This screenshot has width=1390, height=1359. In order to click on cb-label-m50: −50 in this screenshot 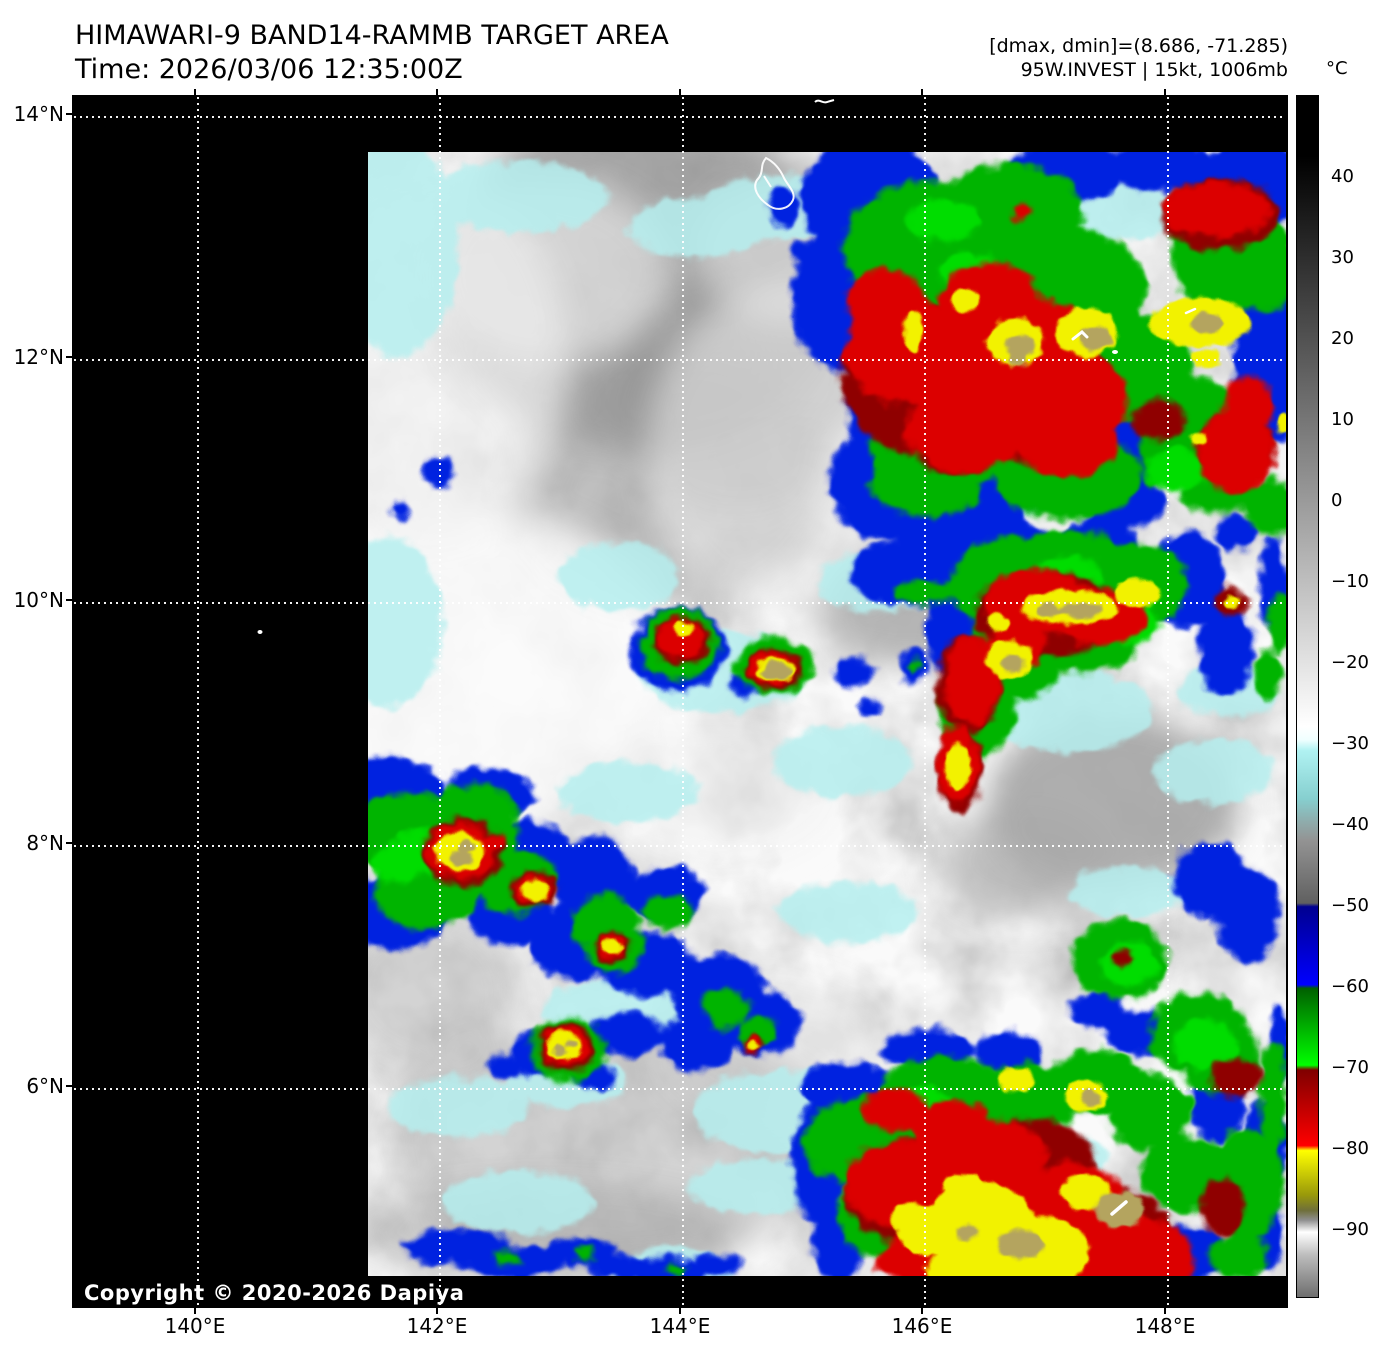, I will do `click(1350, 905)`.